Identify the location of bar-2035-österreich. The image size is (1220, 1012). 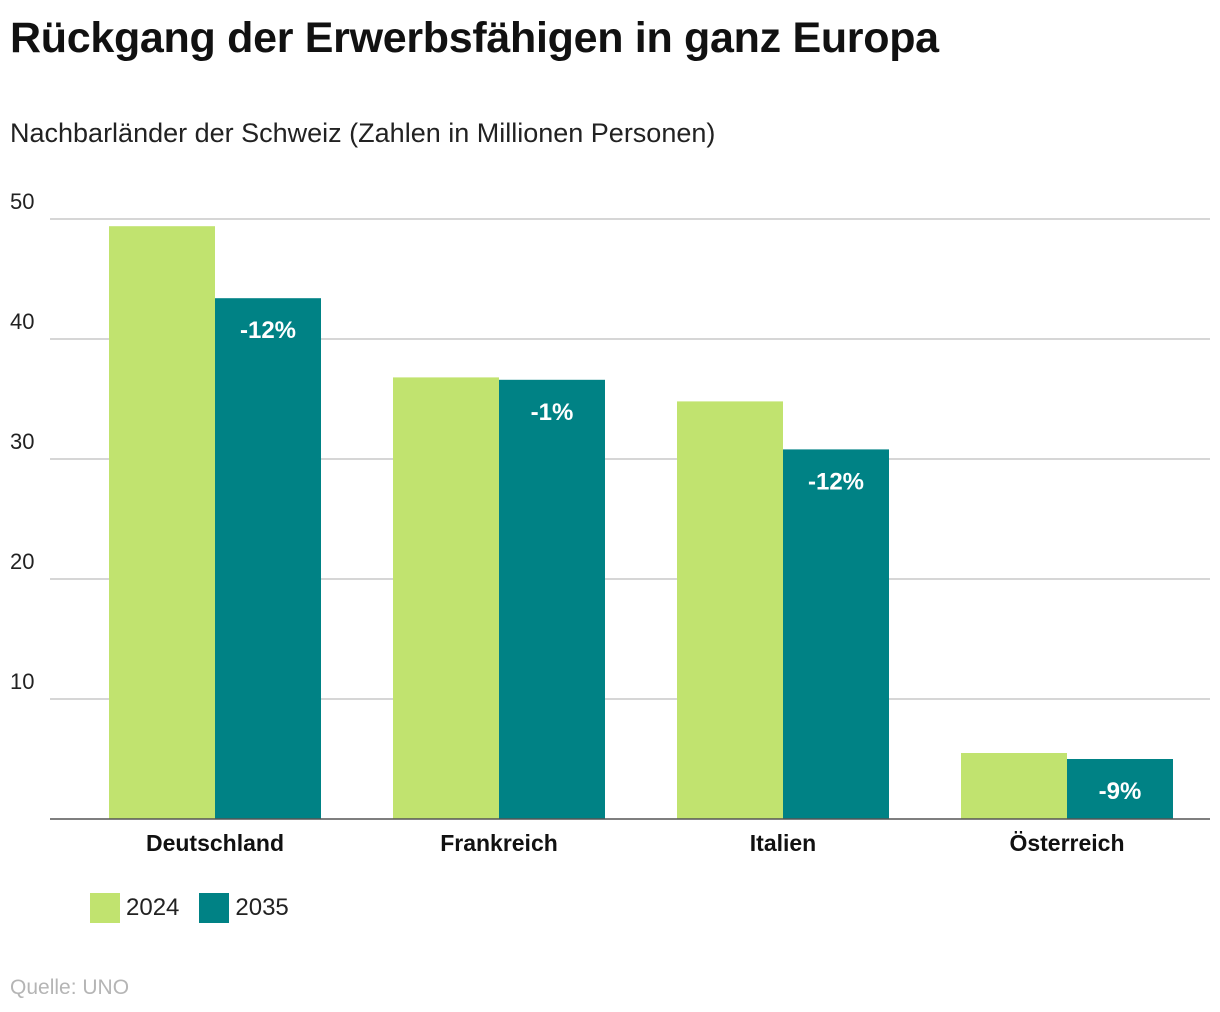
(1120, 789).